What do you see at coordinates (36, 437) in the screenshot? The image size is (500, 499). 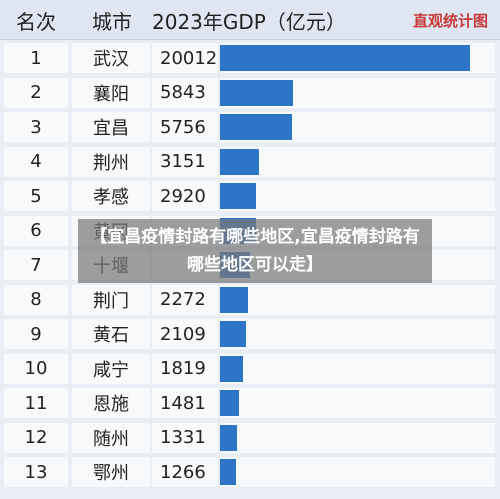 I see `rank-cell: 12` at bounding box center [36, 437].